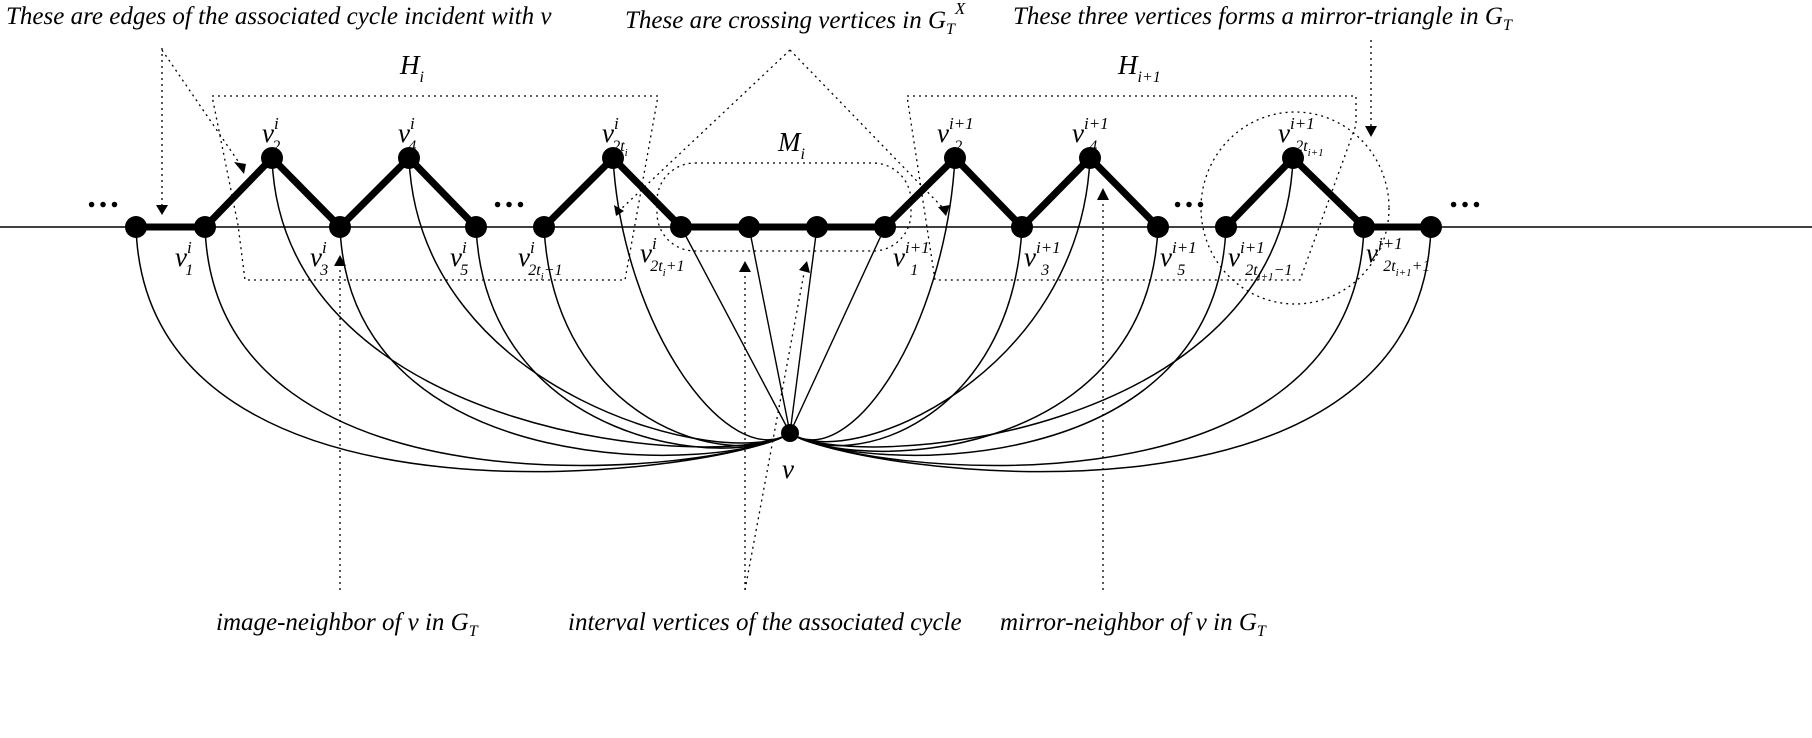  I want to click on vertex-label-v4i1: vi+1 4, so click(1090, 134).